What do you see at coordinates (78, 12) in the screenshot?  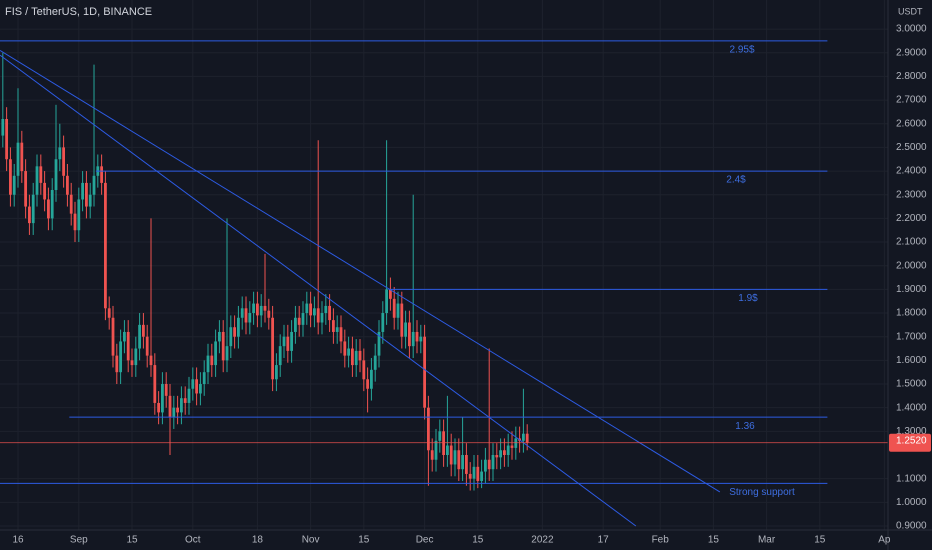 I see `chart-title: FIS / TetherUS, 1D, BINANCE` at bounding box center [78, 12].